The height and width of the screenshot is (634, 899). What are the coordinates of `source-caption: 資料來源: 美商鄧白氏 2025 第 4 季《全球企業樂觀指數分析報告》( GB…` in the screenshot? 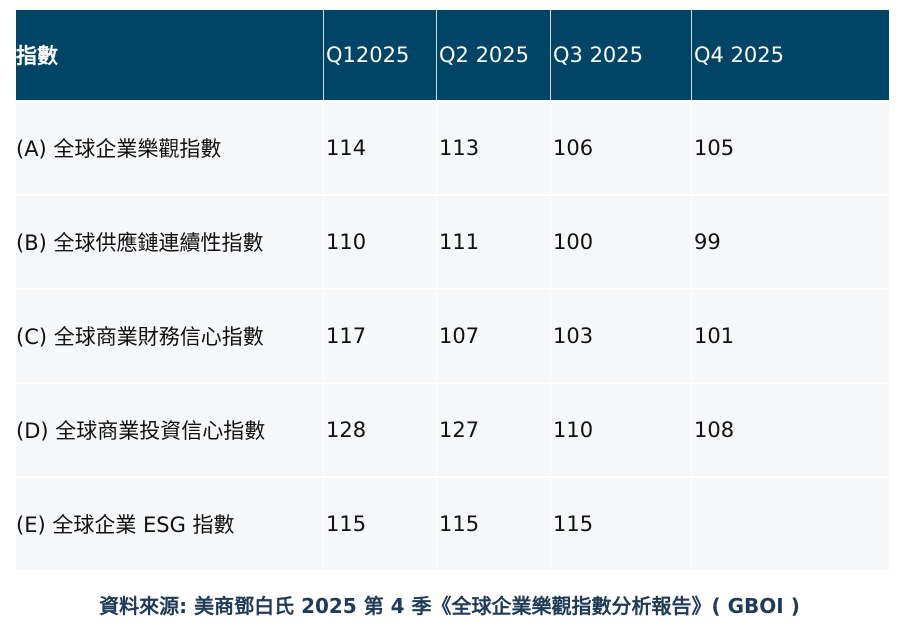 It's located at (449, 606).